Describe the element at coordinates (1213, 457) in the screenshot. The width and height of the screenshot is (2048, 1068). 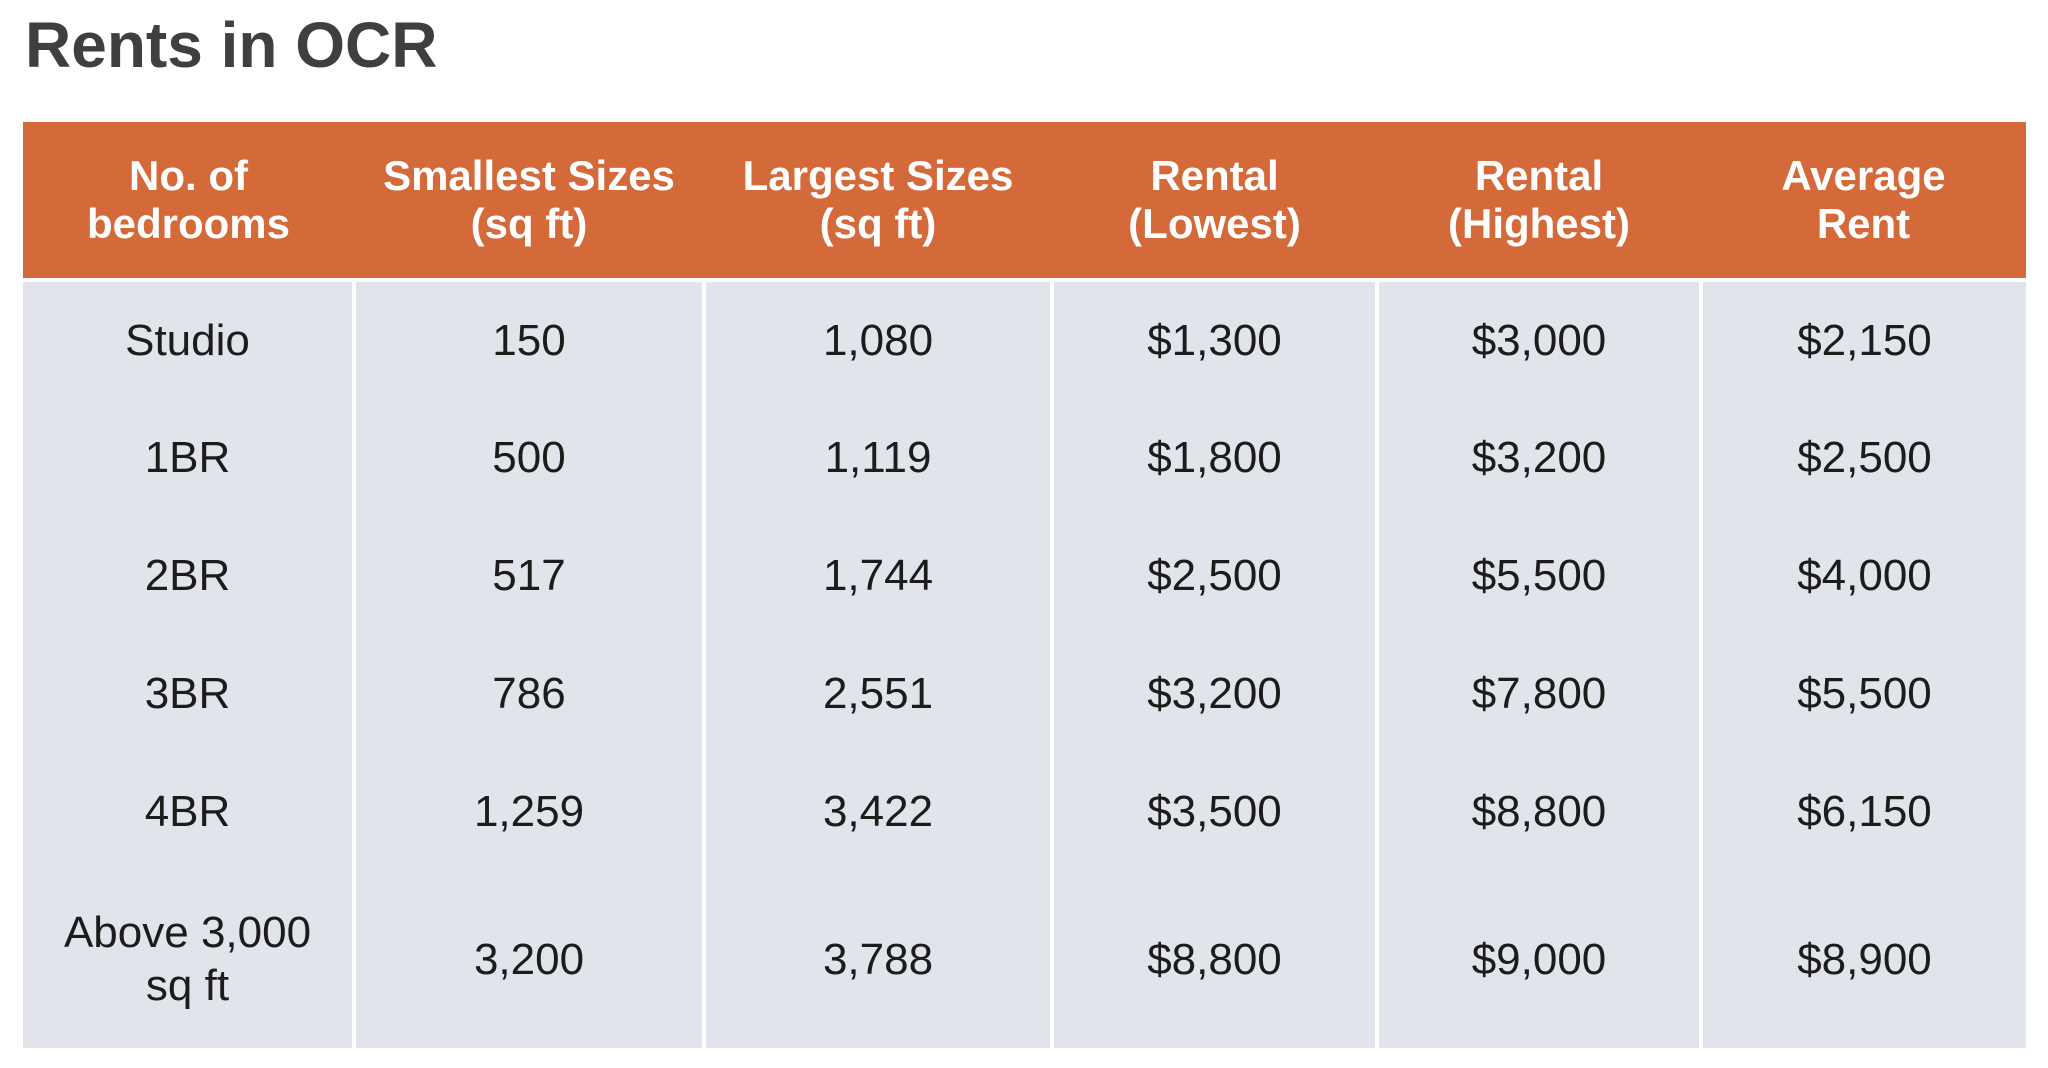
I see `cell-rental-lowest: $1,800` at that location.